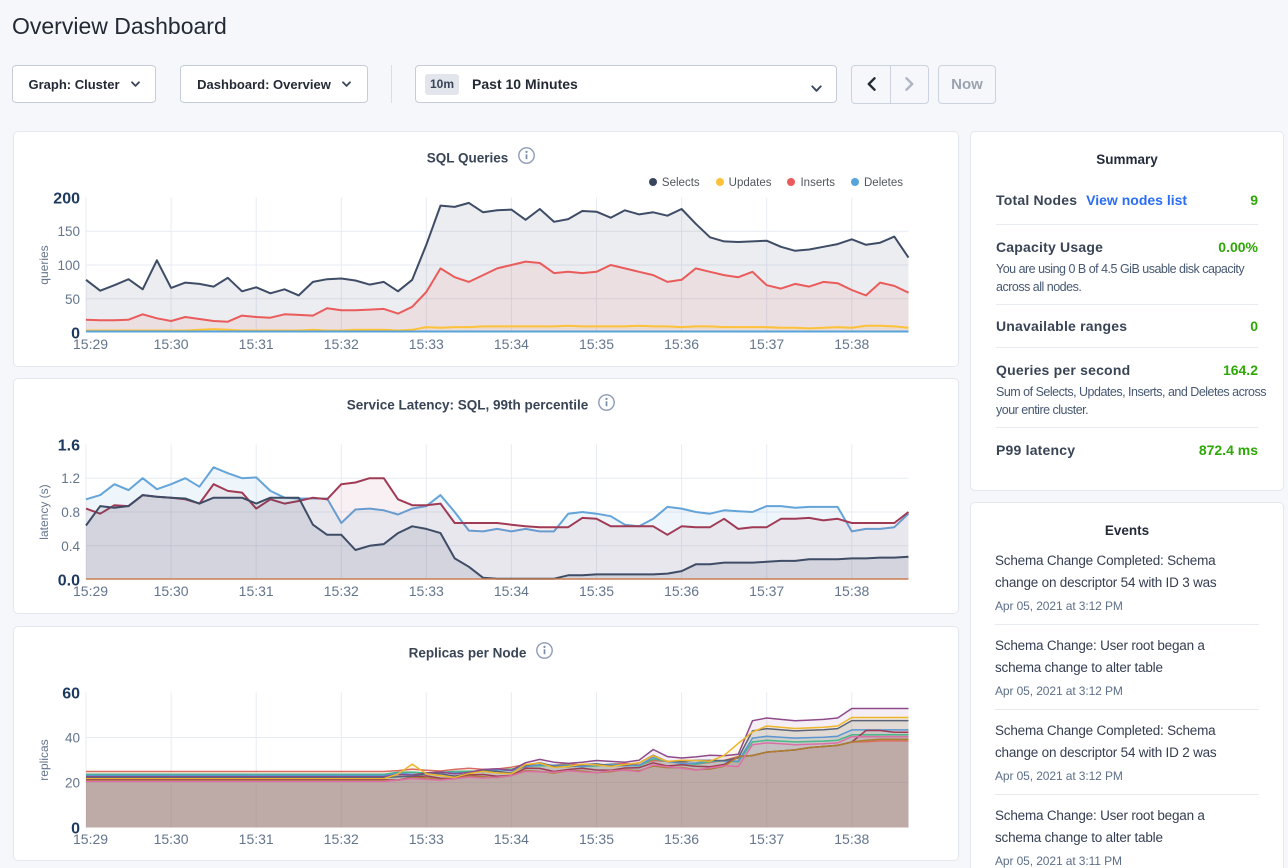 This screenshot has height=868, width=1288. I want to click on svg-text: 0.8, so click(70, 512).